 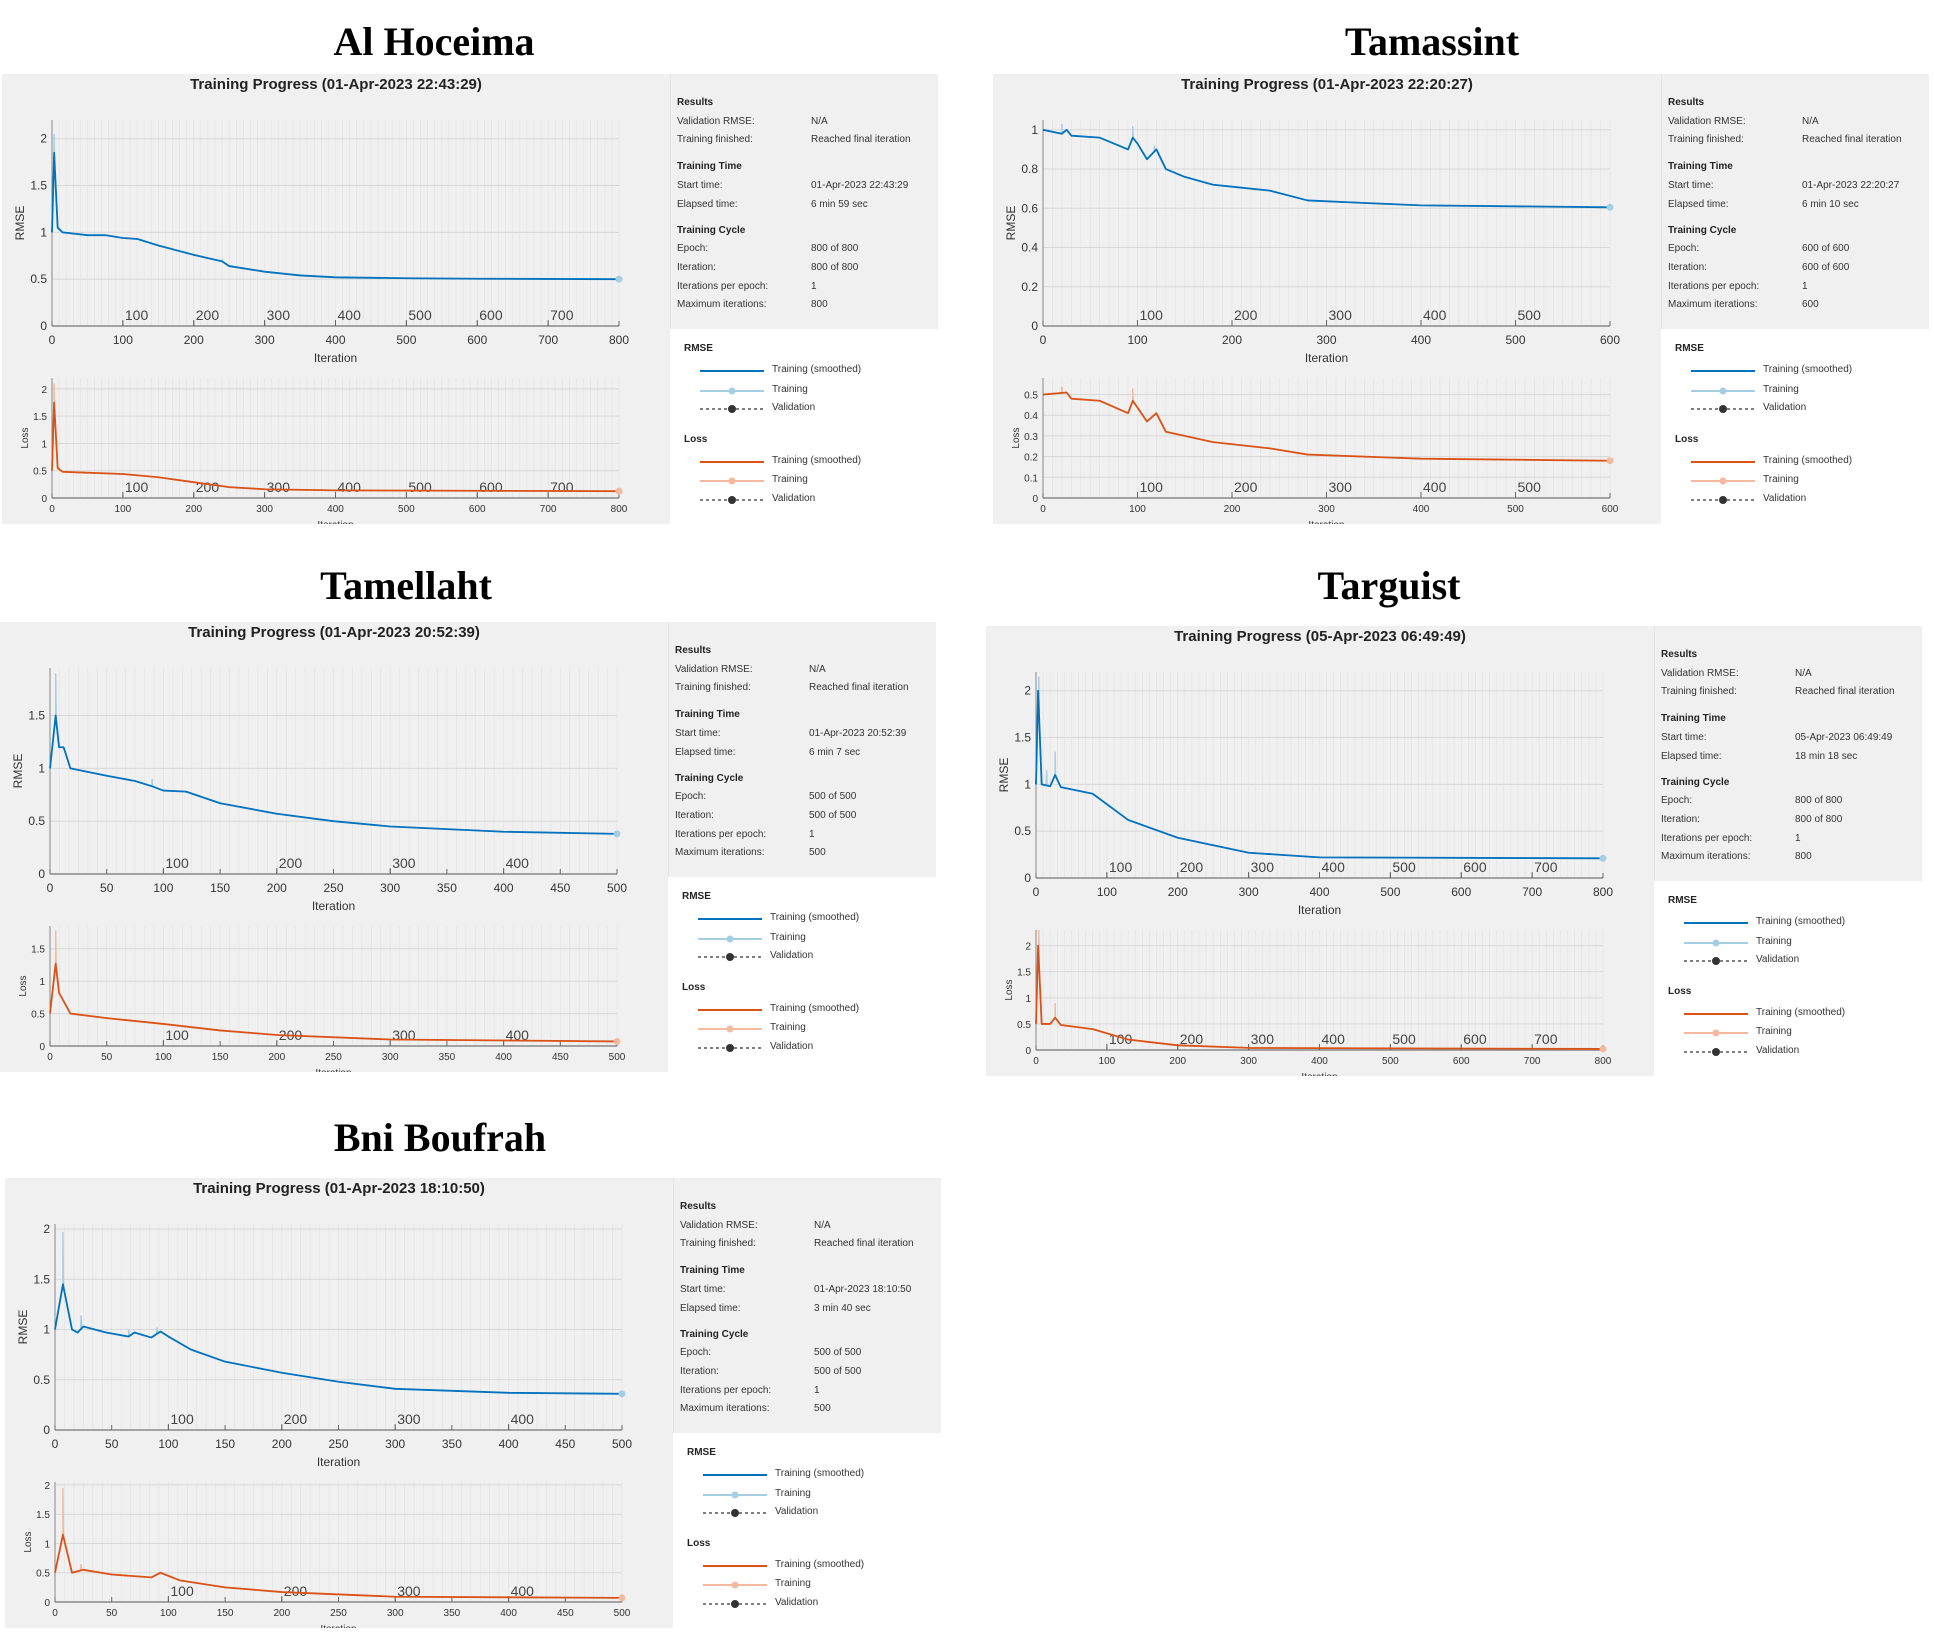 I want to click on info-label: Elapsed time:, so click(x=705, y=752).